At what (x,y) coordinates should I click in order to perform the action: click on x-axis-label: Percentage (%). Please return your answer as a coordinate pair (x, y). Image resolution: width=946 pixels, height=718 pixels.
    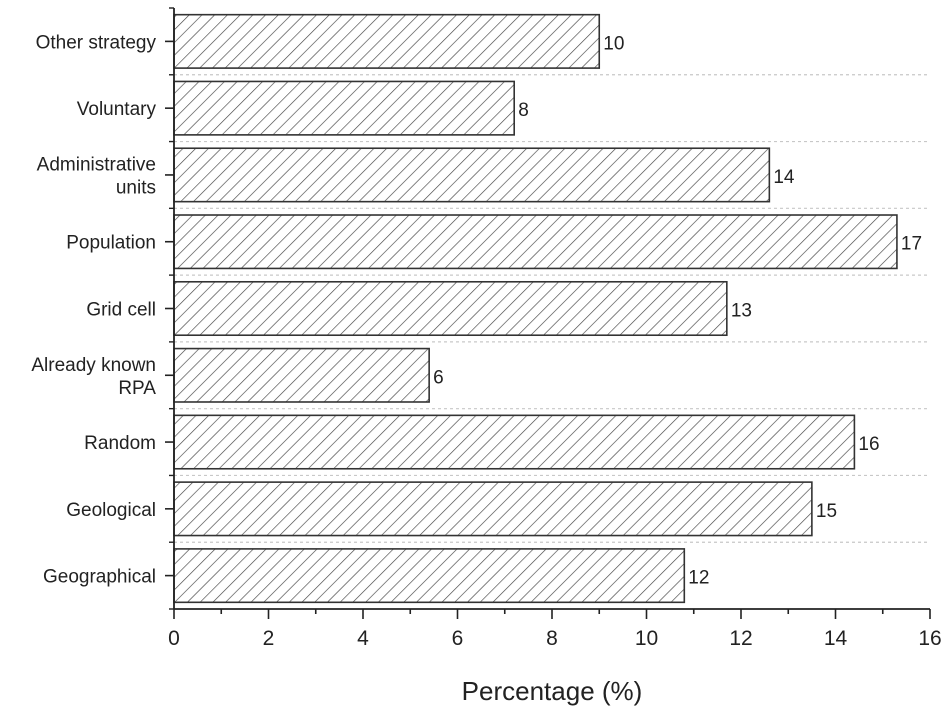
    Looking at the image, I should click on (552, 691).